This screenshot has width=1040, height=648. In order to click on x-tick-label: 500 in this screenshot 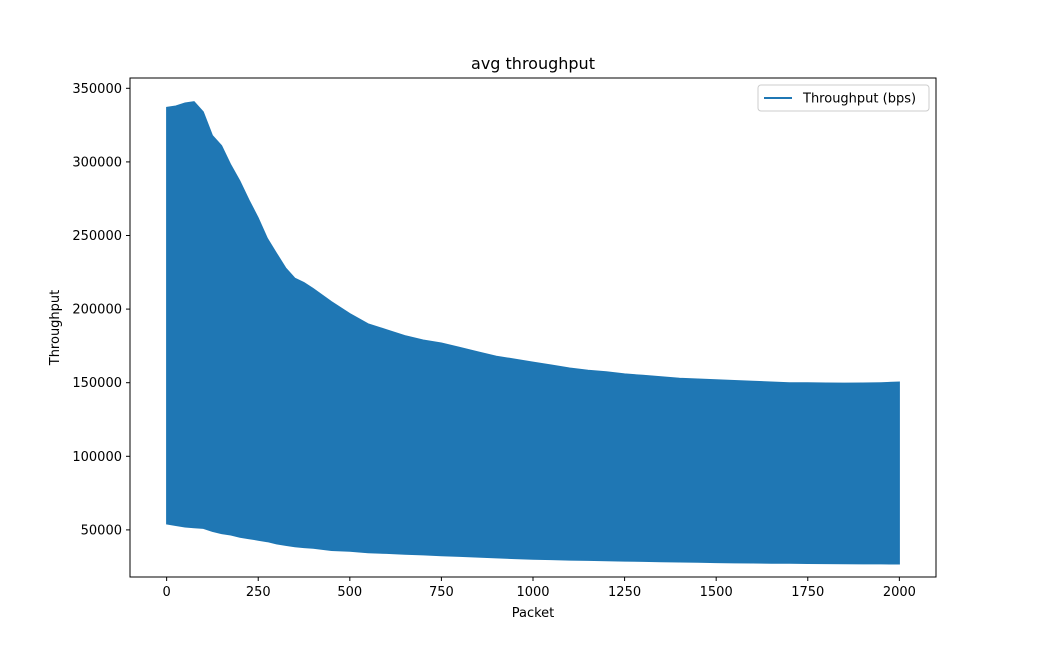, I will do `click(349, 592)`.